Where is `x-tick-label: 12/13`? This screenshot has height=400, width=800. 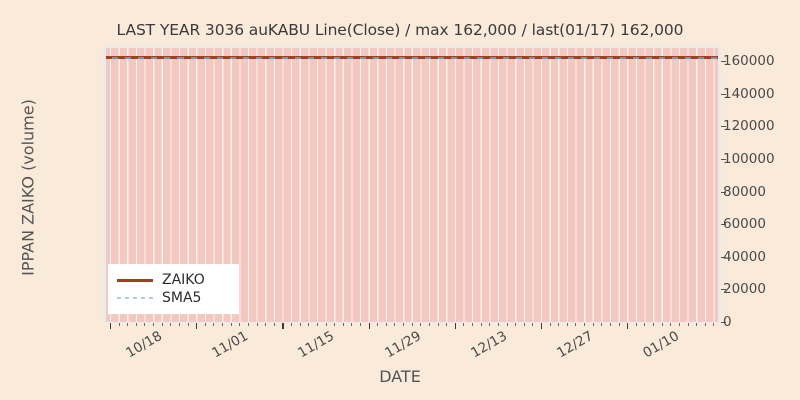
x-tick-label: 12/13 is located at coordinates (489, 345).